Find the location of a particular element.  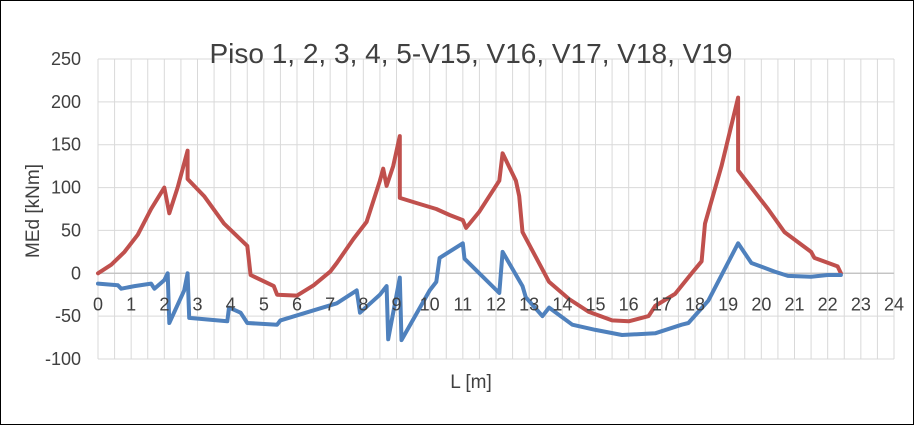

x-tick-label: 2 is located at coordinates (164, 304).